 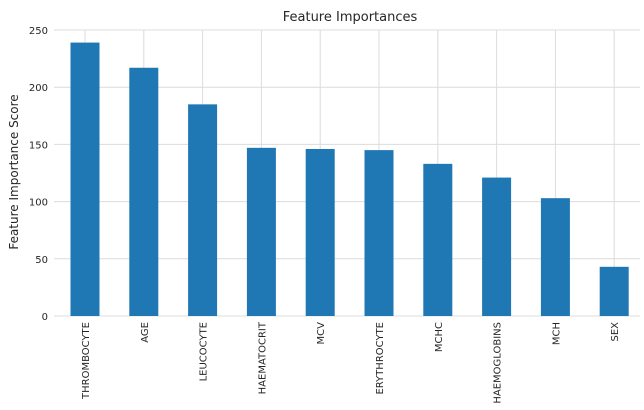 I want to click on x-tick-label: ERYTHROCYTE, so click(x=380, y=358).